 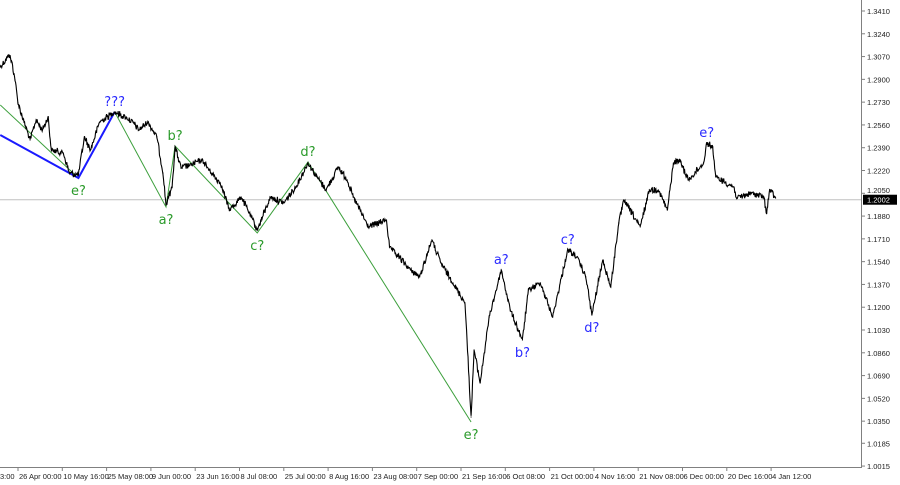 What do you see at coordinates (130, 476) in the screenshot?
I see `x-tick-label: 25 May 08:00` at bounding box center [130, 476].